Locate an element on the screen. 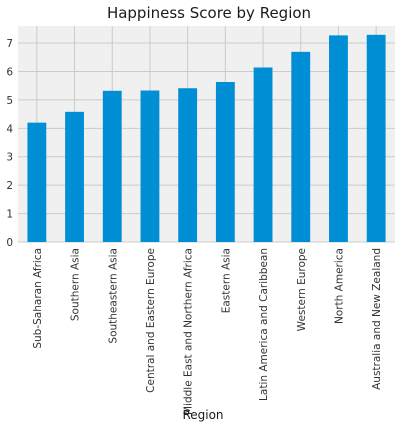 The height and width of the screenshot is (429, 400). y-tick-label: 2 is located at coordinates (9, 186).